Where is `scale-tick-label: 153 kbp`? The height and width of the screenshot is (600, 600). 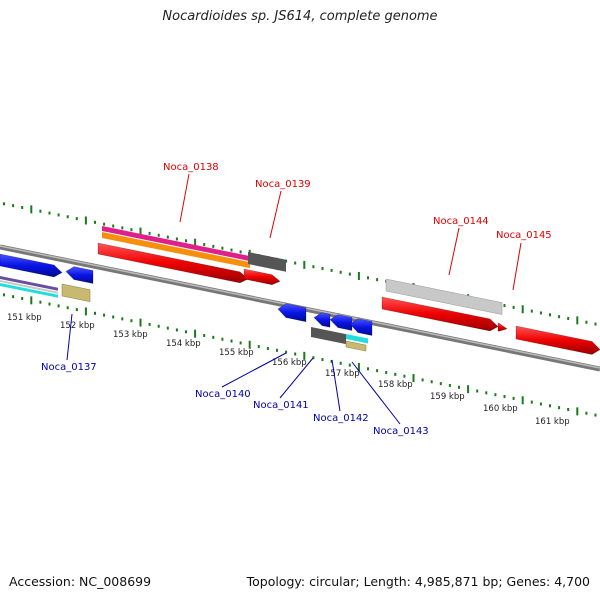
scale-tick-label: 153 kbp is located at coordinates (130, 335).